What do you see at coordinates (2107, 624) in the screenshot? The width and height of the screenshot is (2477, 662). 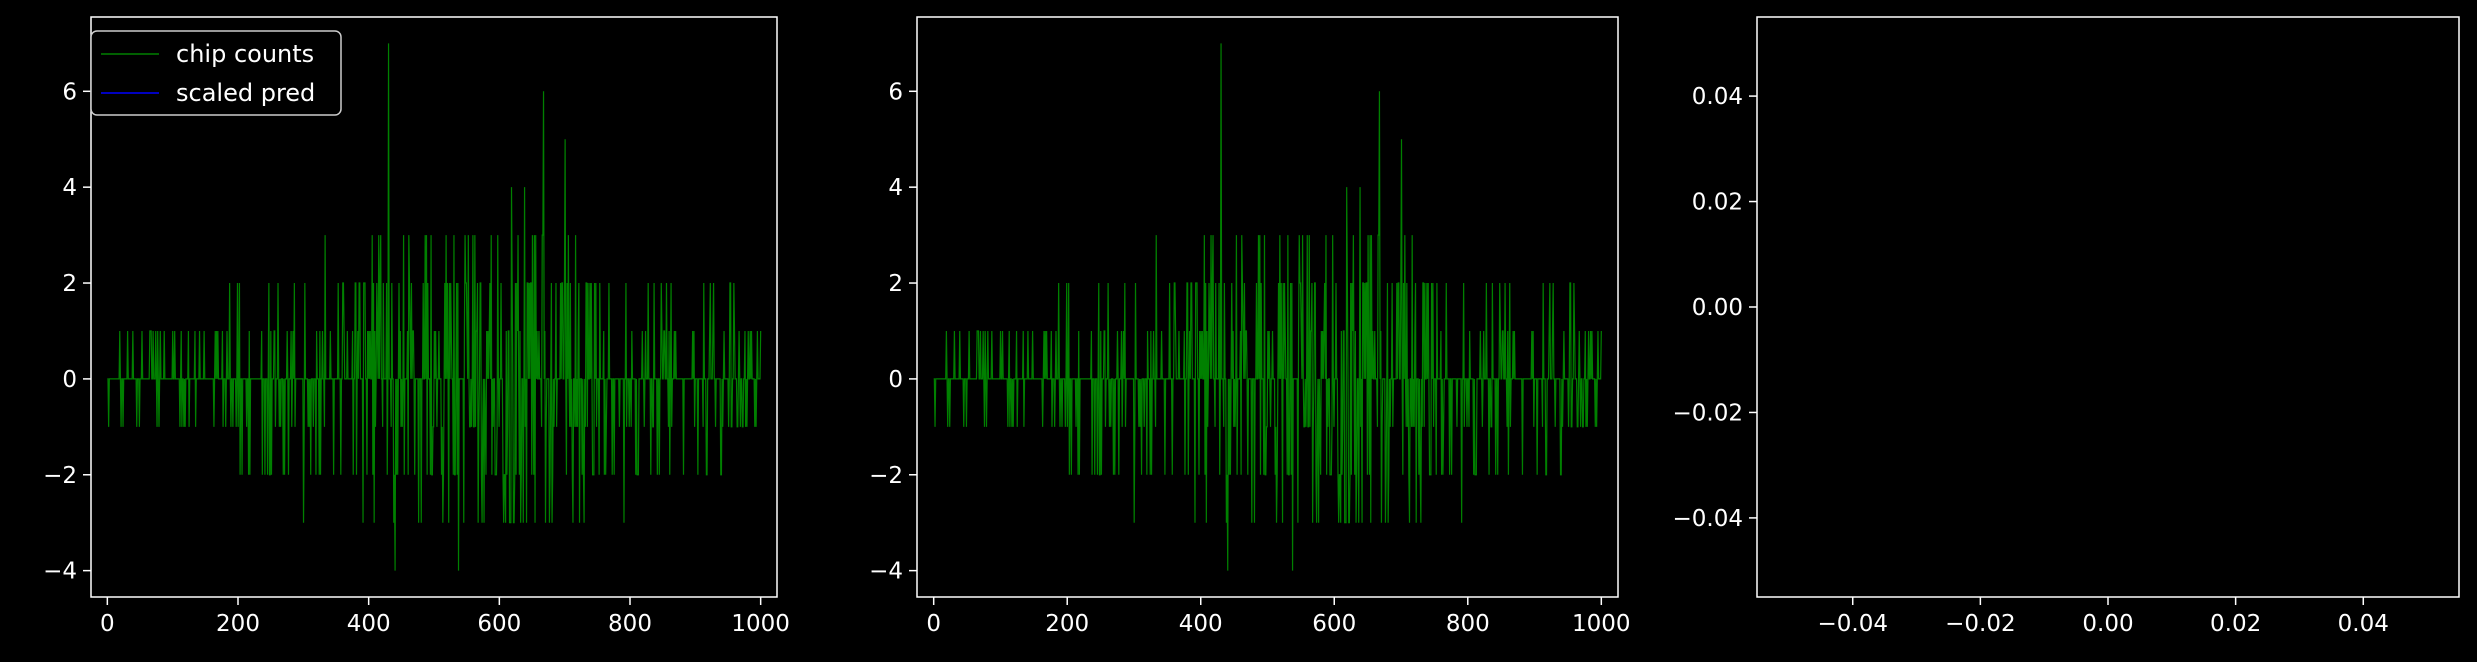 I see `x-tick-label: 0.00` at bounding box center [2107, 624].